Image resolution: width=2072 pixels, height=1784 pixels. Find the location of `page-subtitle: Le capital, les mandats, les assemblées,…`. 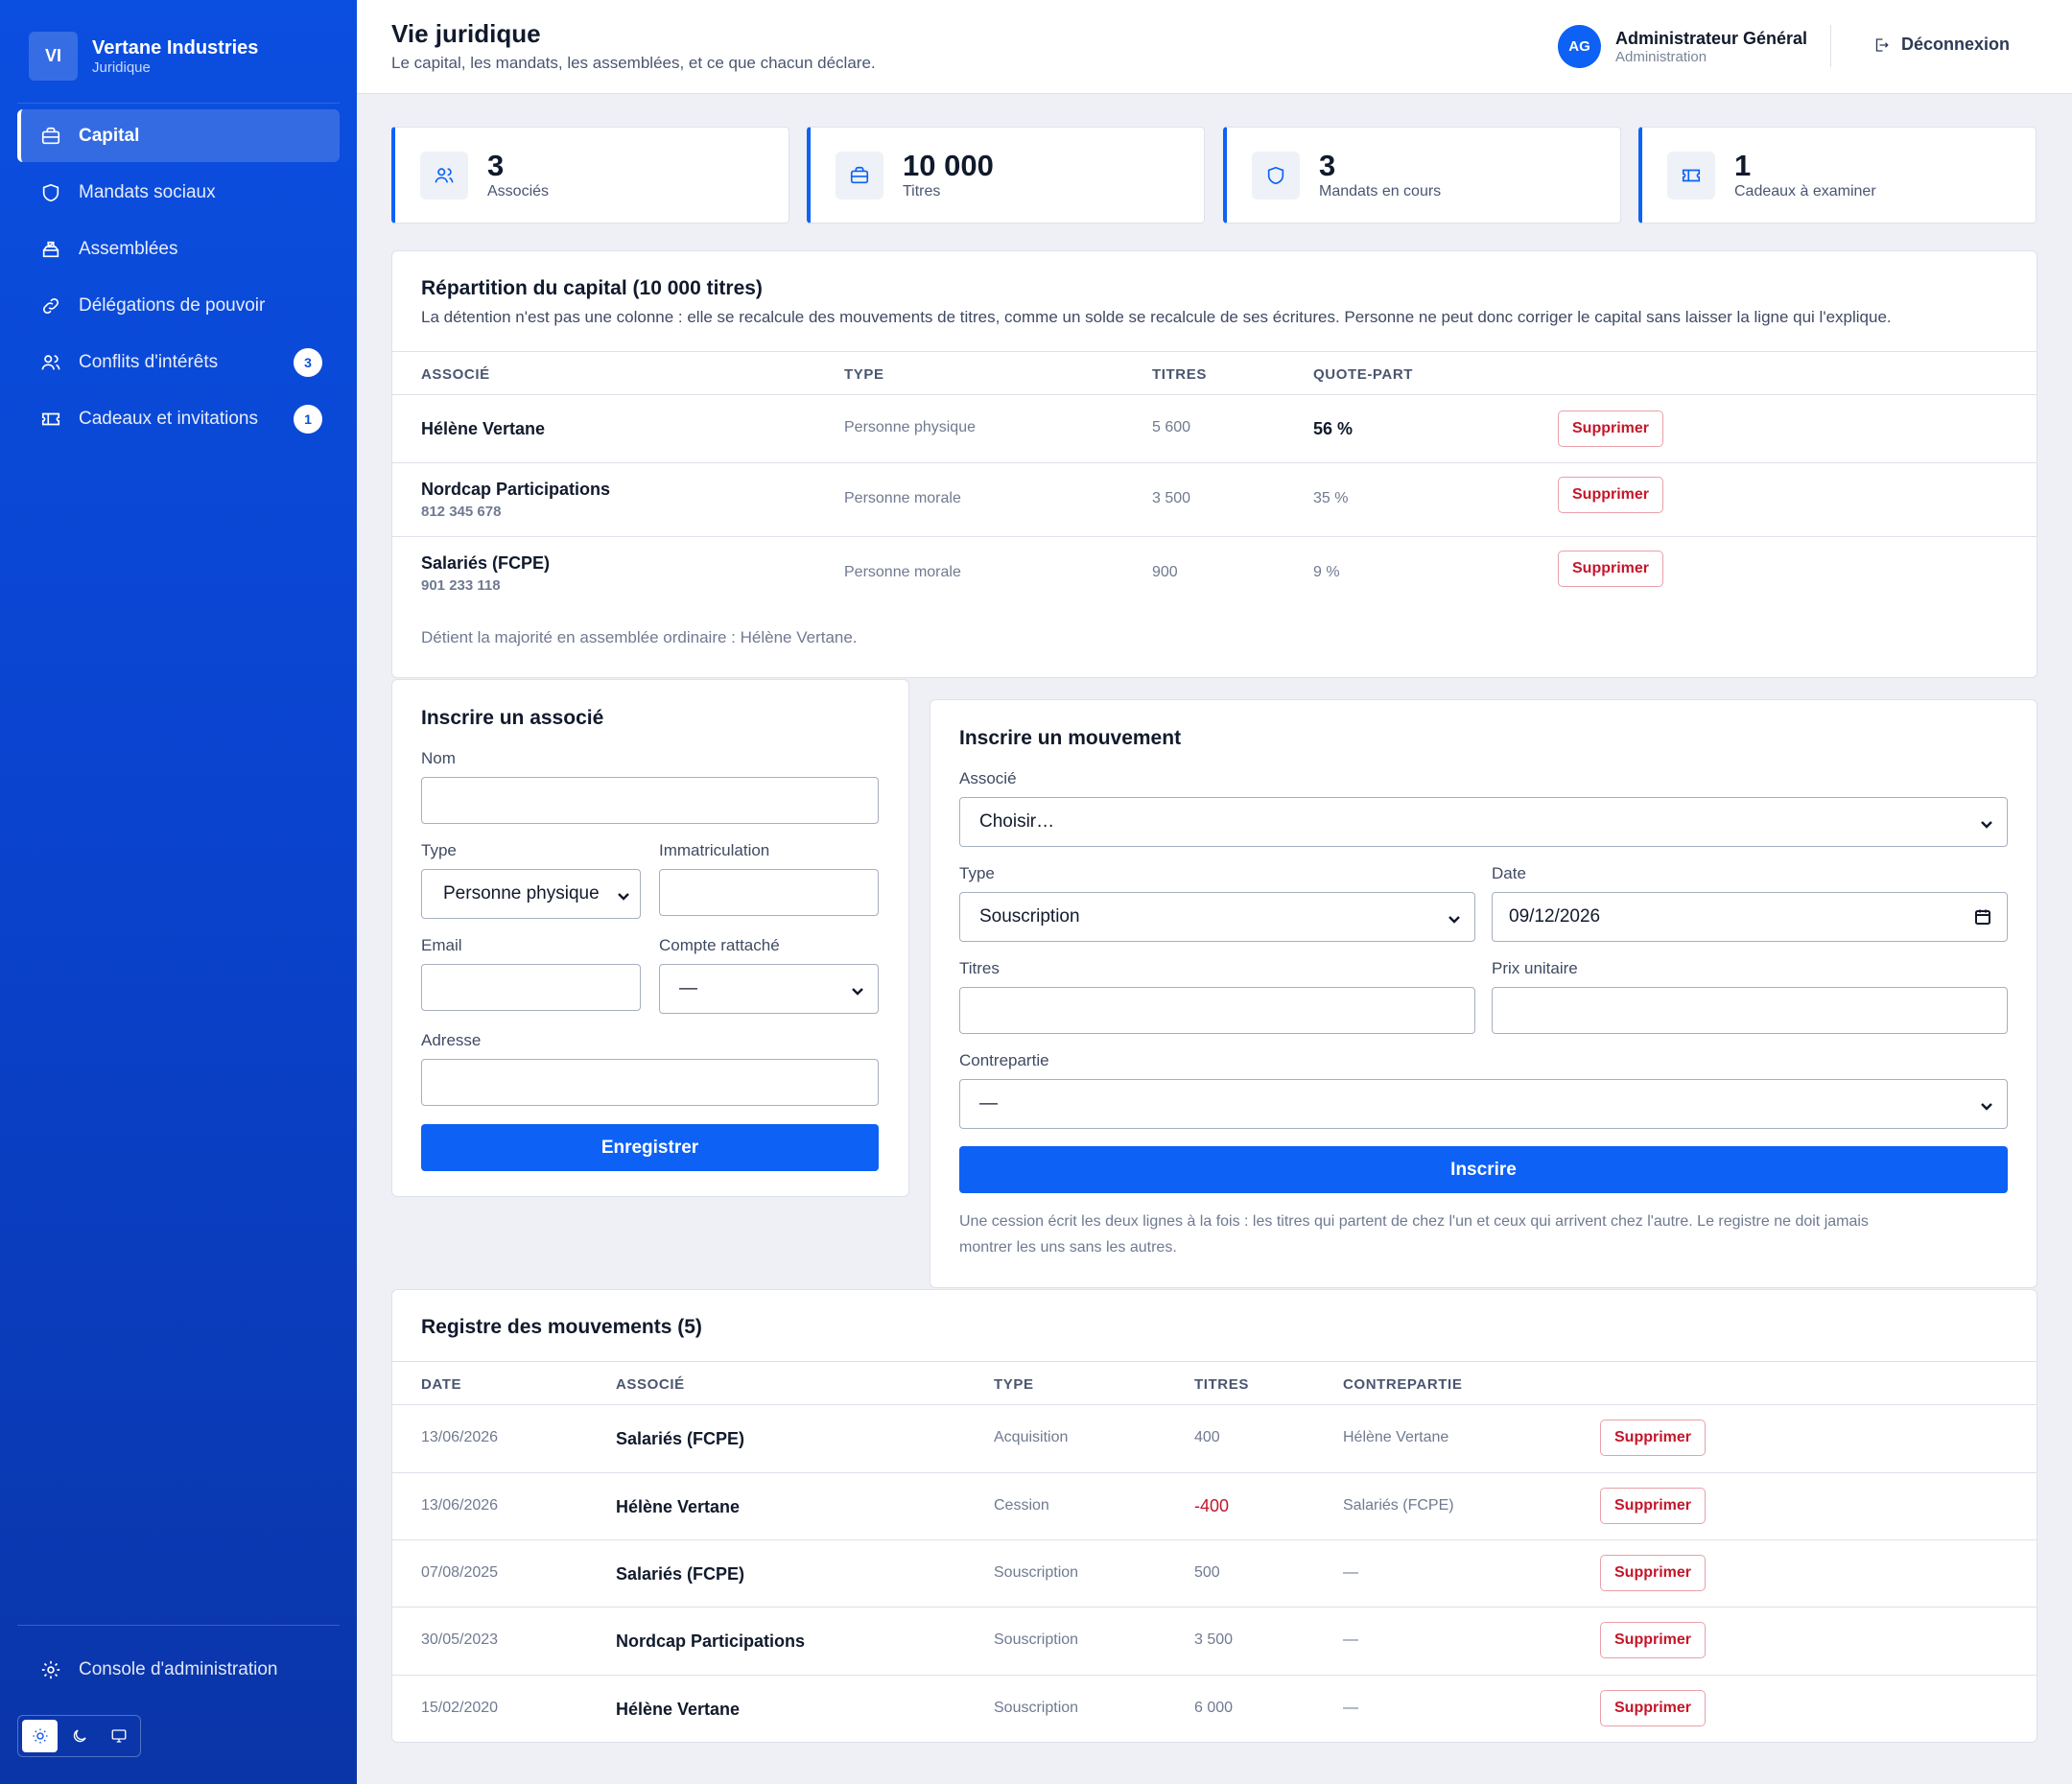

page-subtitle: Le capital, les mandats, les assemblées,… is located at coordinates (633, 63).